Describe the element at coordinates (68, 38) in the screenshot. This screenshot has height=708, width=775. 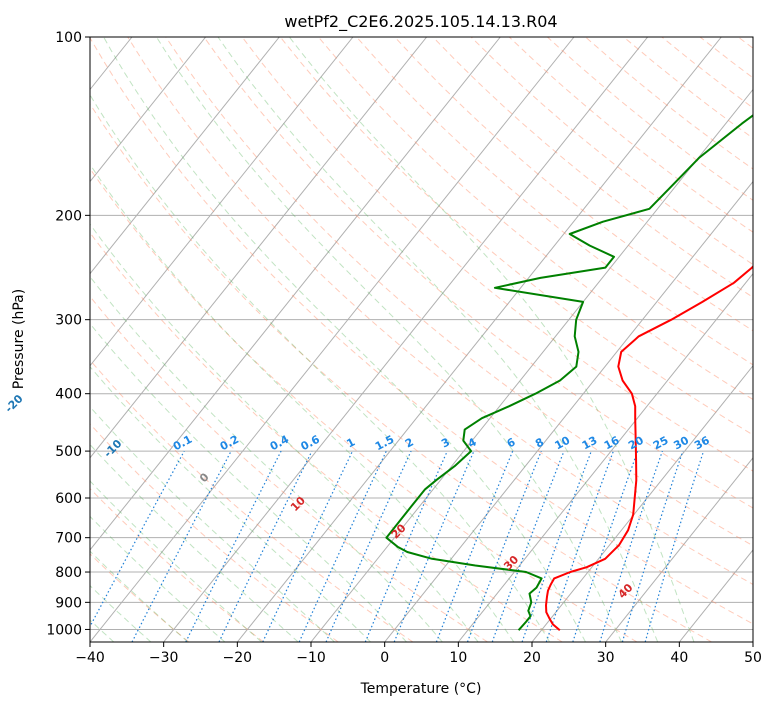
I see `y-tick-label: 100` at that location.